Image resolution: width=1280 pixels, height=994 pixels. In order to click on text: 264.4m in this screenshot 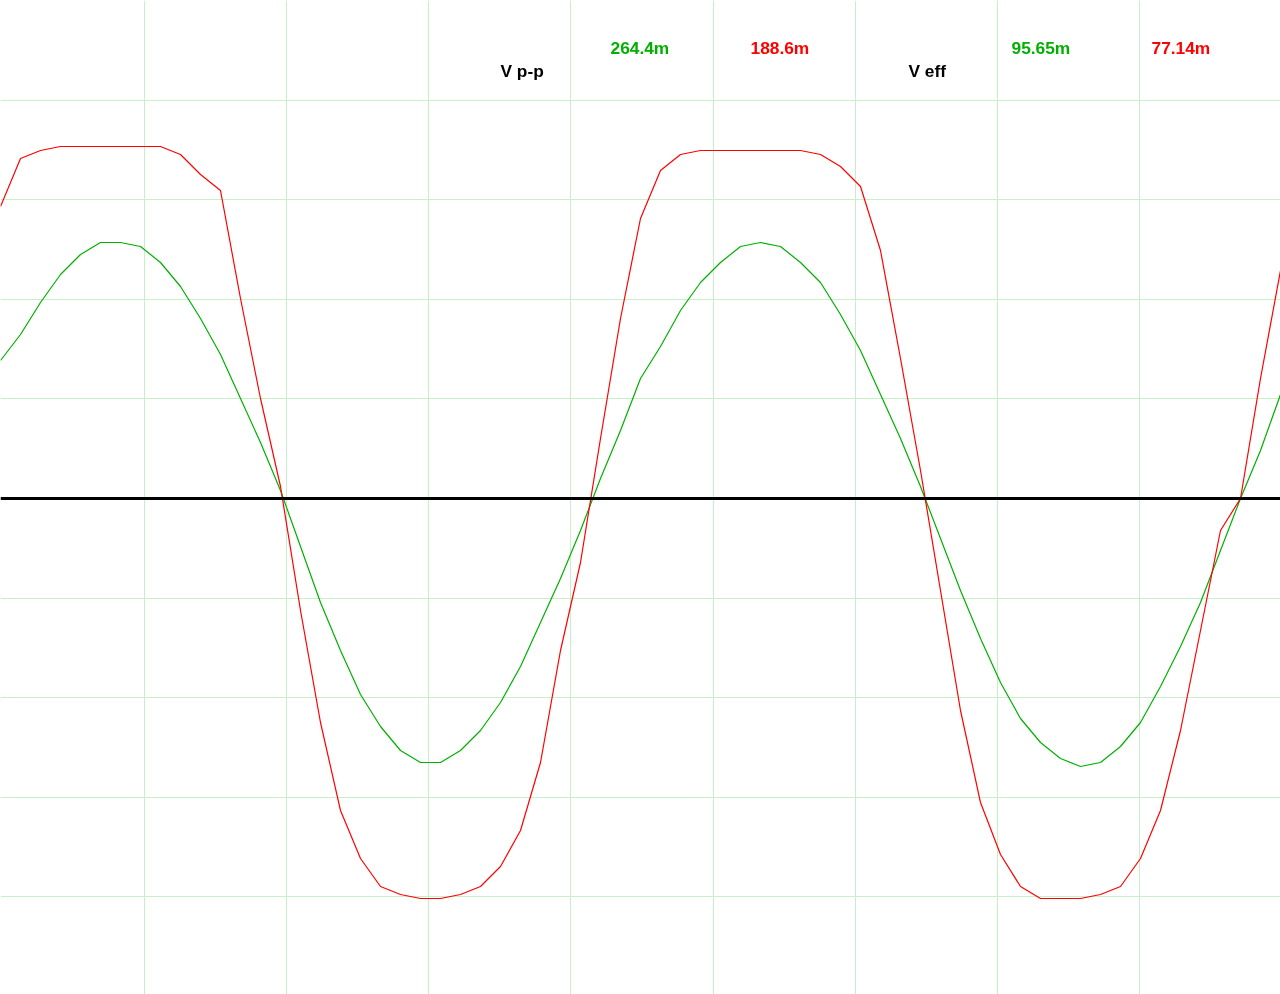, I will do `click(640, 47)`.